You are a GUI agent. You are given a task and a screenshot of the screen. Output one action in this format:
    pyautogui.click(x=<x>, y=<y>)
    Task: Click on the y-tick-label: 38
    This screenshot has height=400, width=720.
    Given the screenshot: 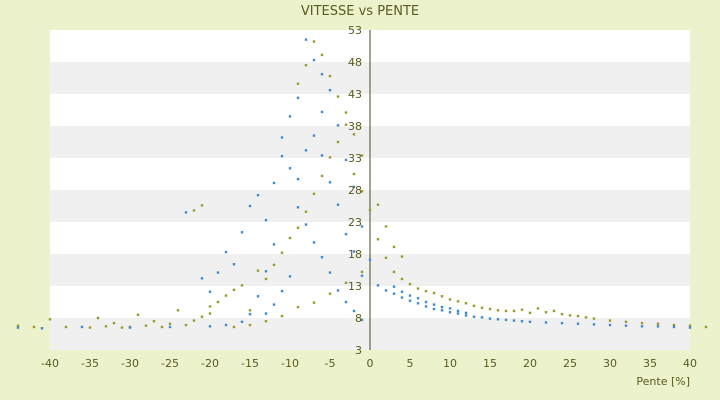 What is the action you would take?
    pyautogui.click(x=355, y=126)
    